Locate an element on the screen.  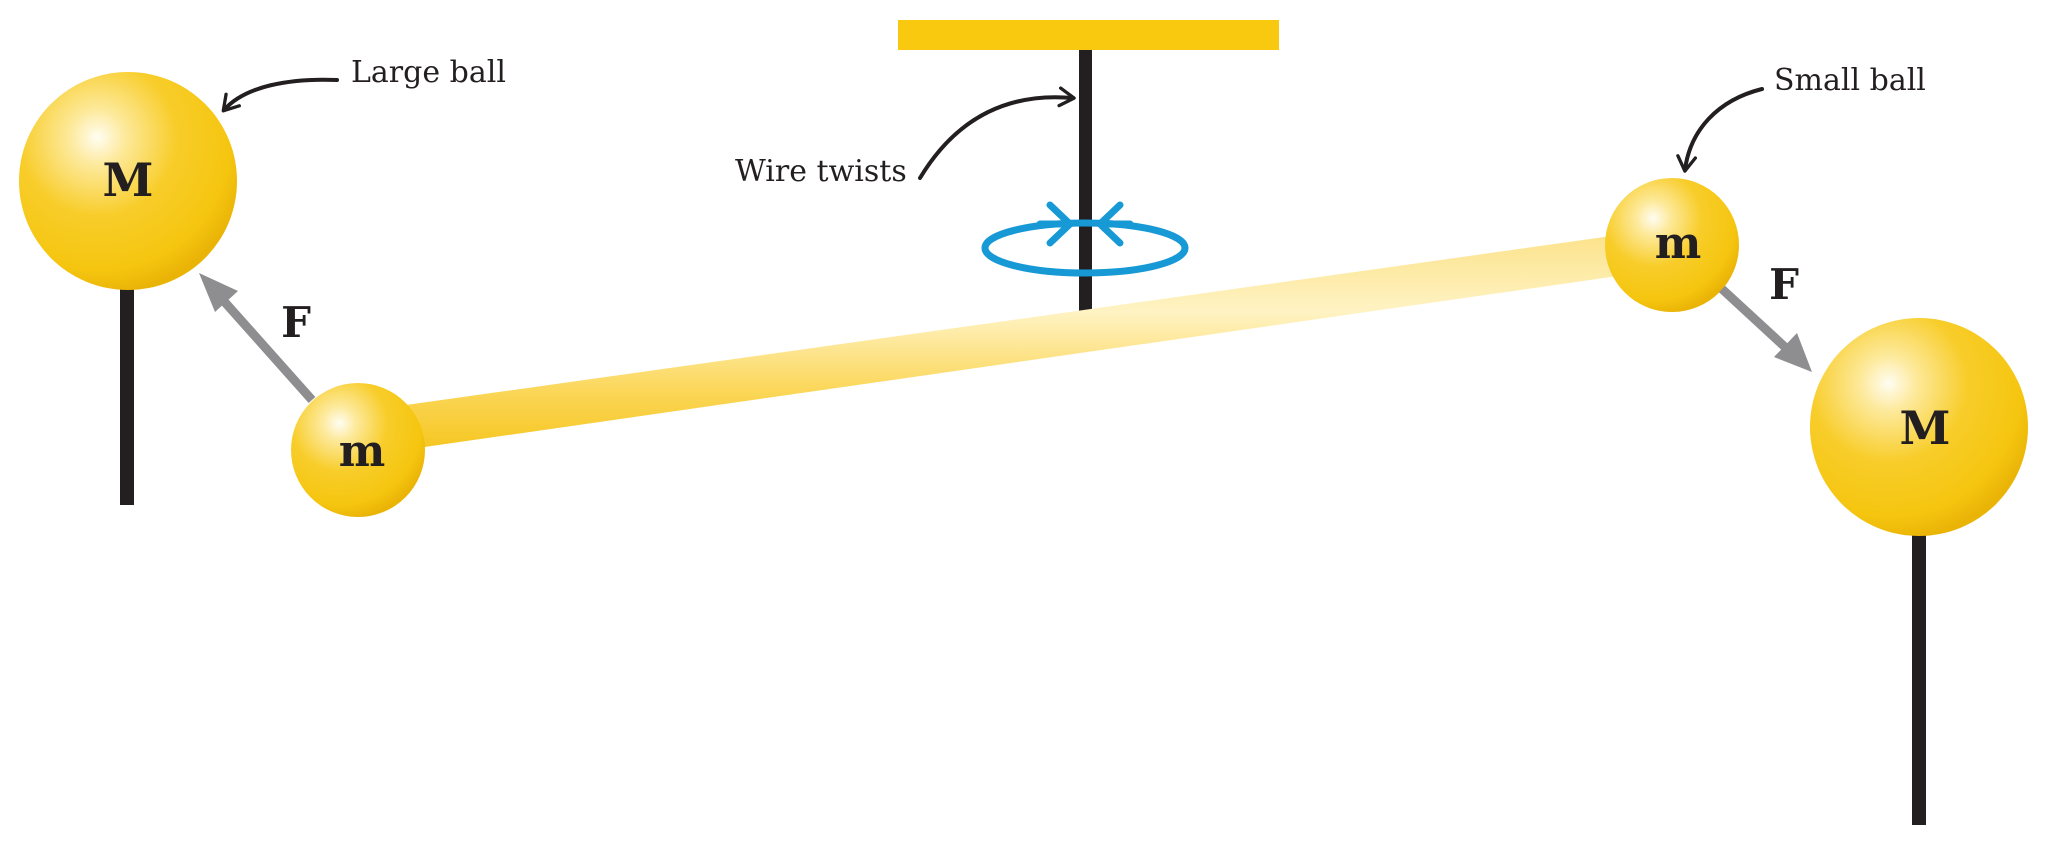
left-force-arrow-icon is located at coordinates (257, 338).